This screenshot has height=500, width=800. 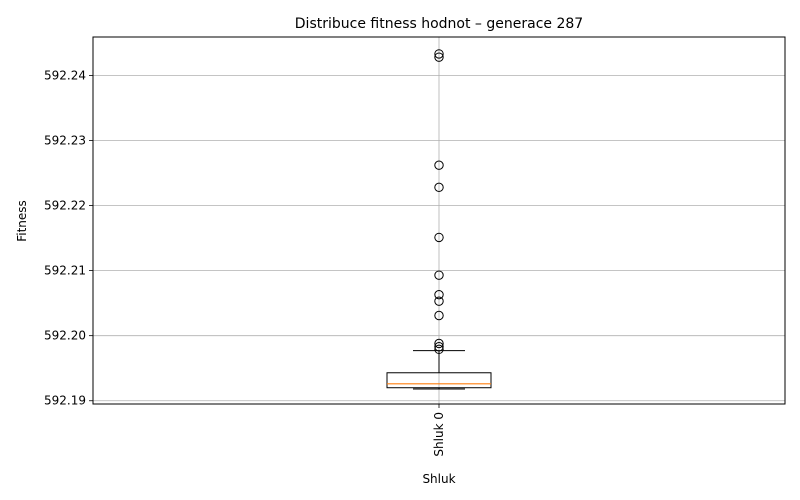 I want to click on y-tick-label: 592.24, so click(x=65, y=75).